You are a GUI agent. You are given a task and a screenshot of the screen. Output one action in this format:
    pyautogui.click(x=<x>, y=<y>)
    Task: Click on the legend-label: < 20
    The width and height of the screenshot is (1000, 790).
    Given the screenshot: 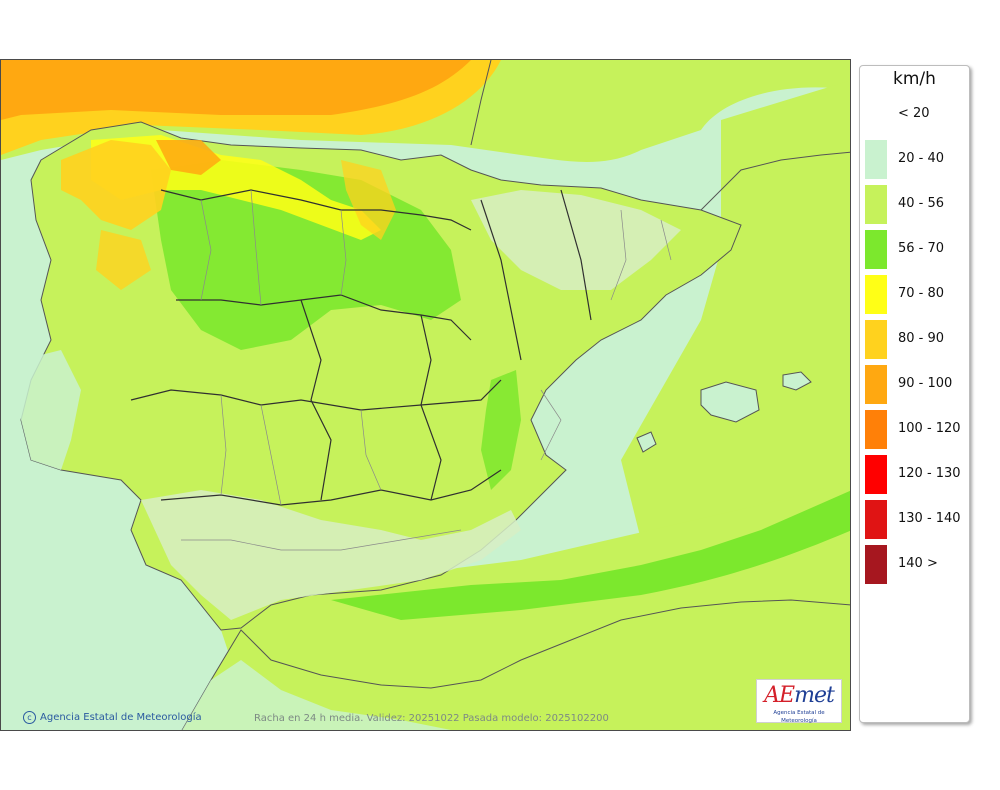 What is the action you would take?
    pyautogui.click(x=914, y=113)
    